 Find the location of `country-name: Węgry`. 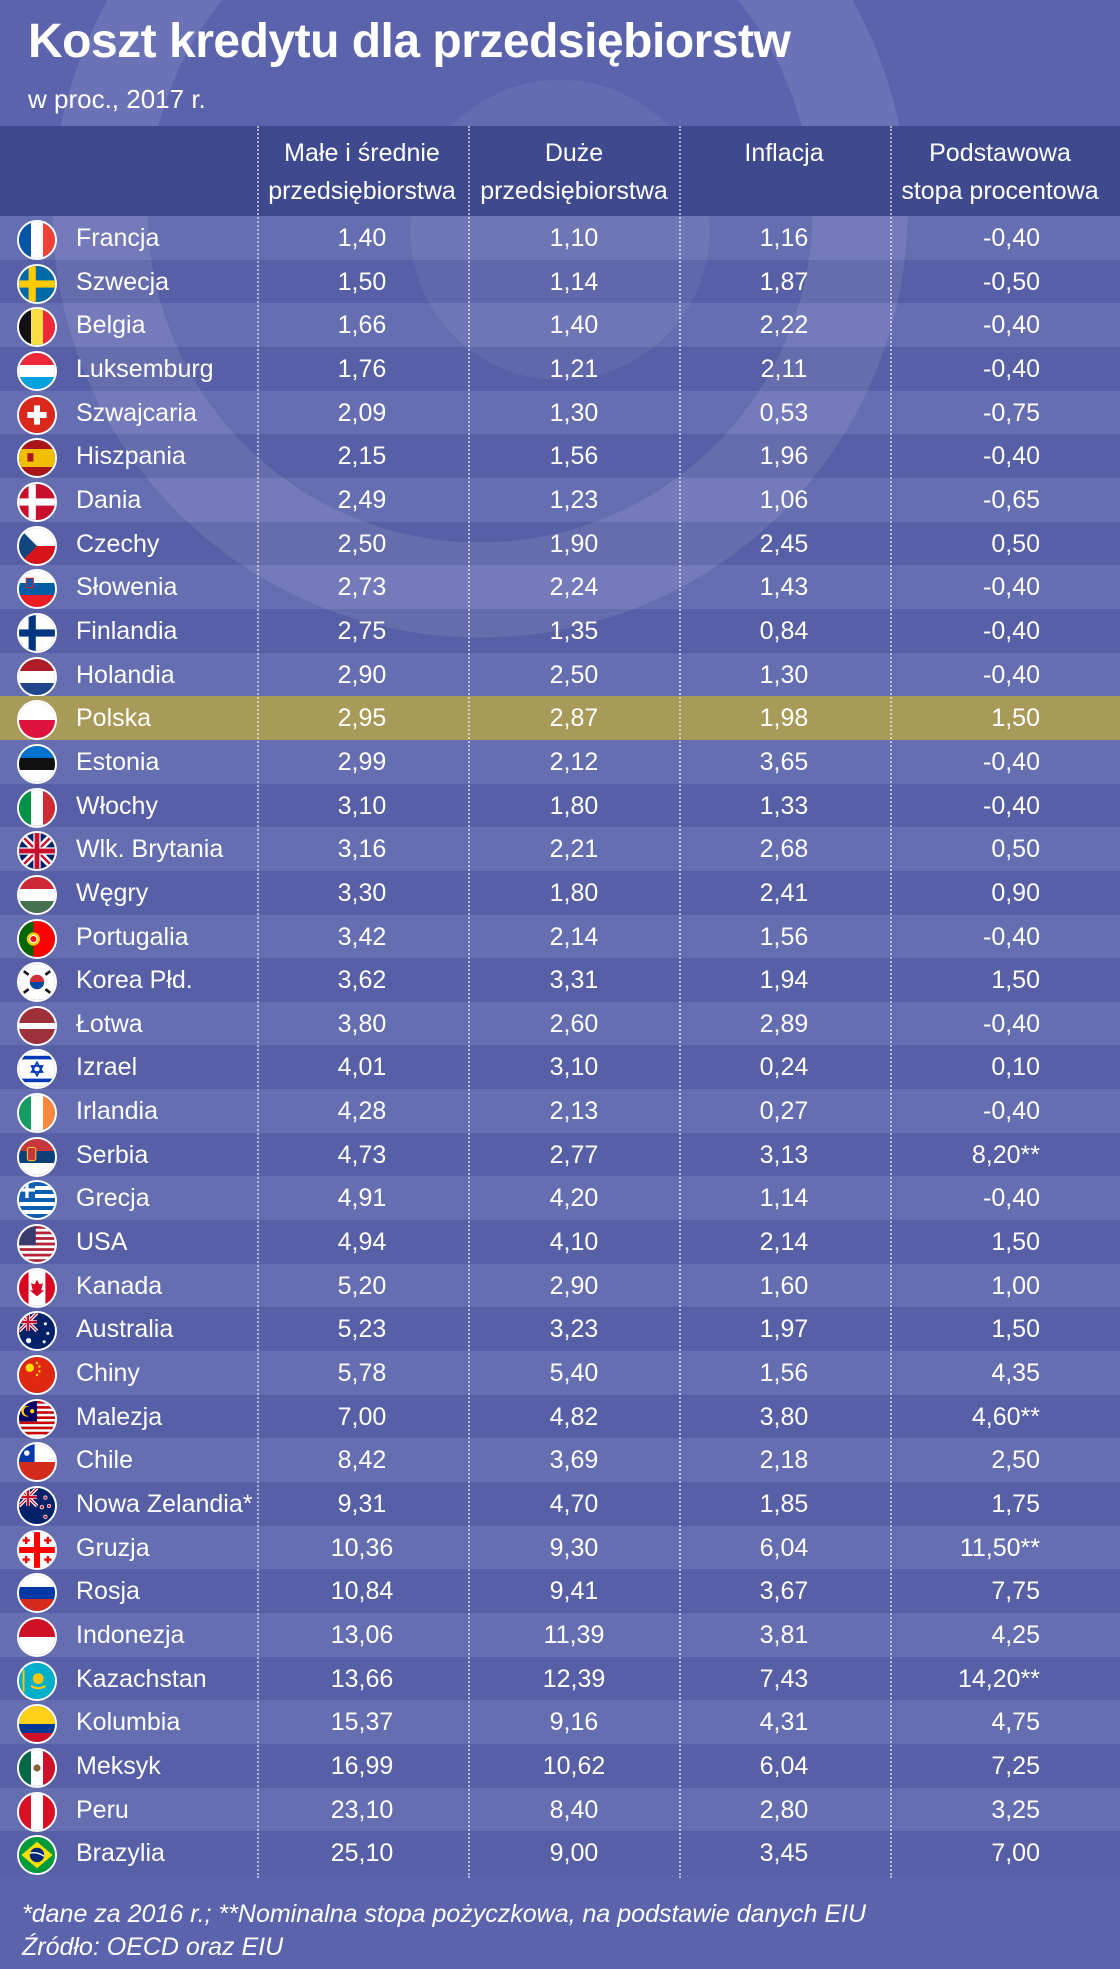

country-name: Węgry is located at coordinates (112, 892).